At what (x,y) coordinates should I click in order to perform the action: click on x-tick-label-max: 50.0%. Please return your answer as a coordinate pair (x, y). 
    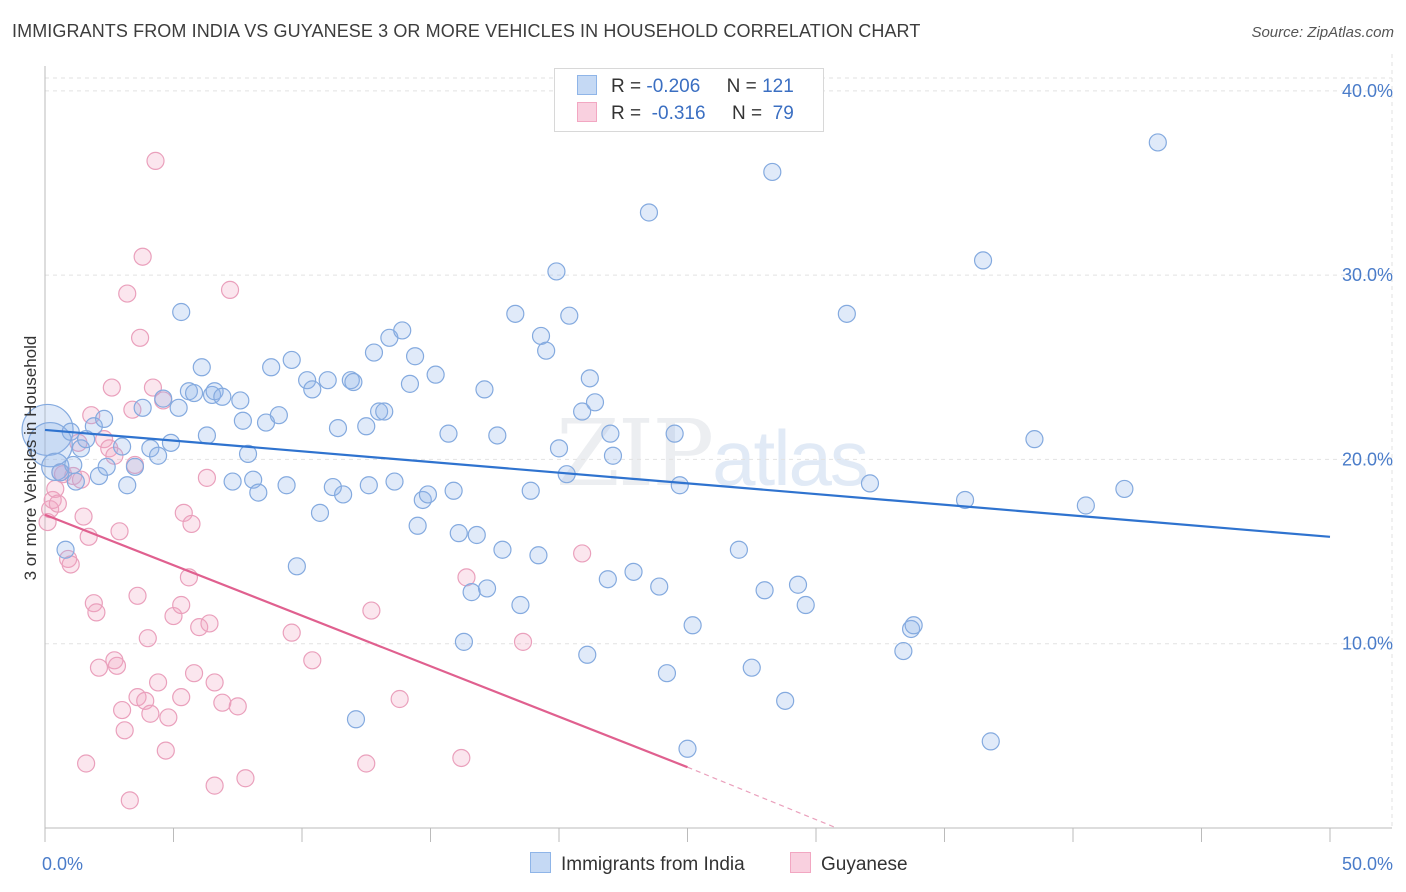
    Looking at the image, I should click on (1367, 864).